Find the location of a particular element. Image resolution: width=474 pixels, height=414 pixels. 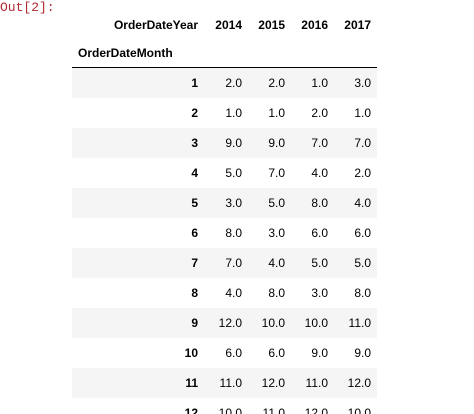

table-cell-2016: 10.0 is located at coordinates (316, 323).